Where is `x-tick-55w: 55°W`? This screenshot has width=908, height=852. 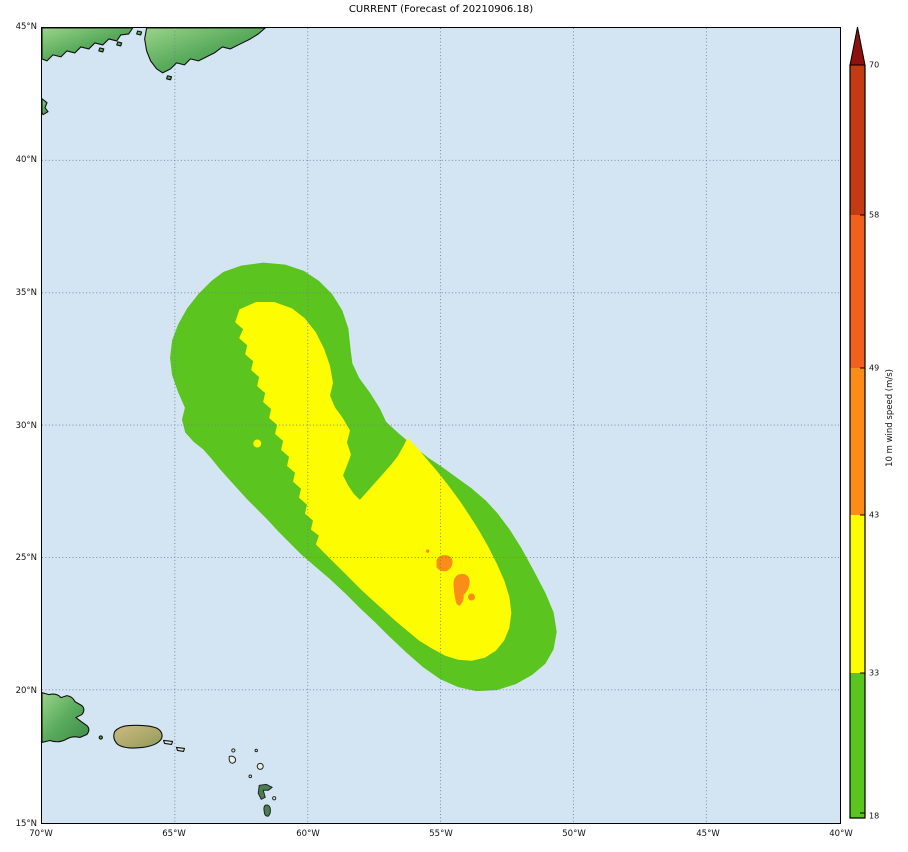 x-tick-55w: 55°W is located at coordinates (441, 834).